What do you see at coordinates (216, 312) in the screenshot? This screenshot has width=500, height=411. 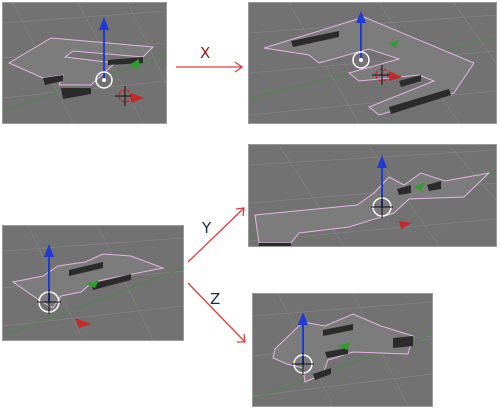 I see `arrow-z` at bounding box center [216, 312].